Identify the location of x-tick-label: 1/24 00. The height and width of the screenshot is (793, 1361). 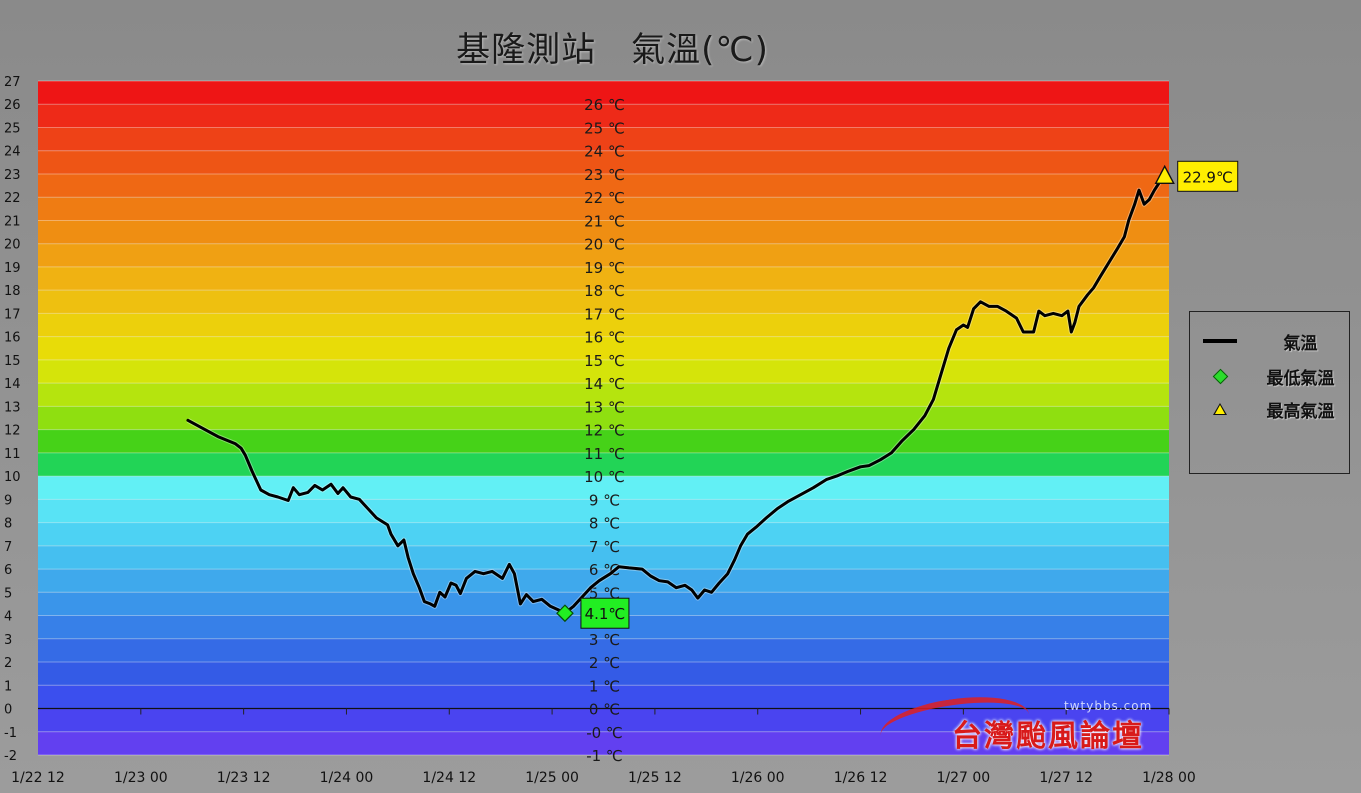
(347, 778).